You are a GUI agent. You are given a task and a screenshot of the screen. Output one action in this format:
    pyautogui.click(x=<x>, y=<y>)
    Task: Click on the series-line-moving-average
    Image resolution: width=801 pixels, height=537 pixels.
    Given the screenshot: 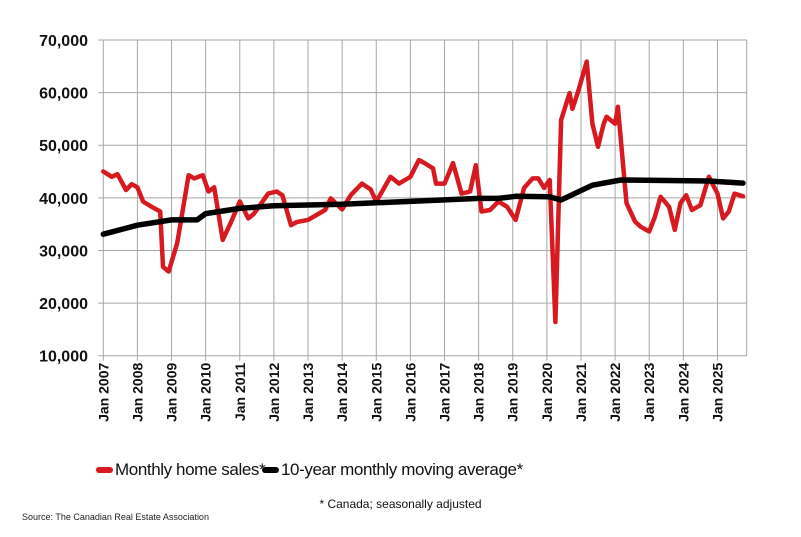 What is the action you would take?
    pyautogui.click(x=423, y=207)
    